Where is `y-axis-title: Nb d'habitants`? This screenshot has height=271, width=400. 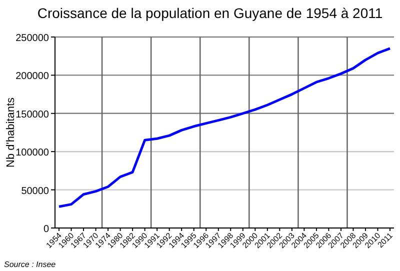
y-axis-title: Nb d'habitants is located at coordinates (11, 132).